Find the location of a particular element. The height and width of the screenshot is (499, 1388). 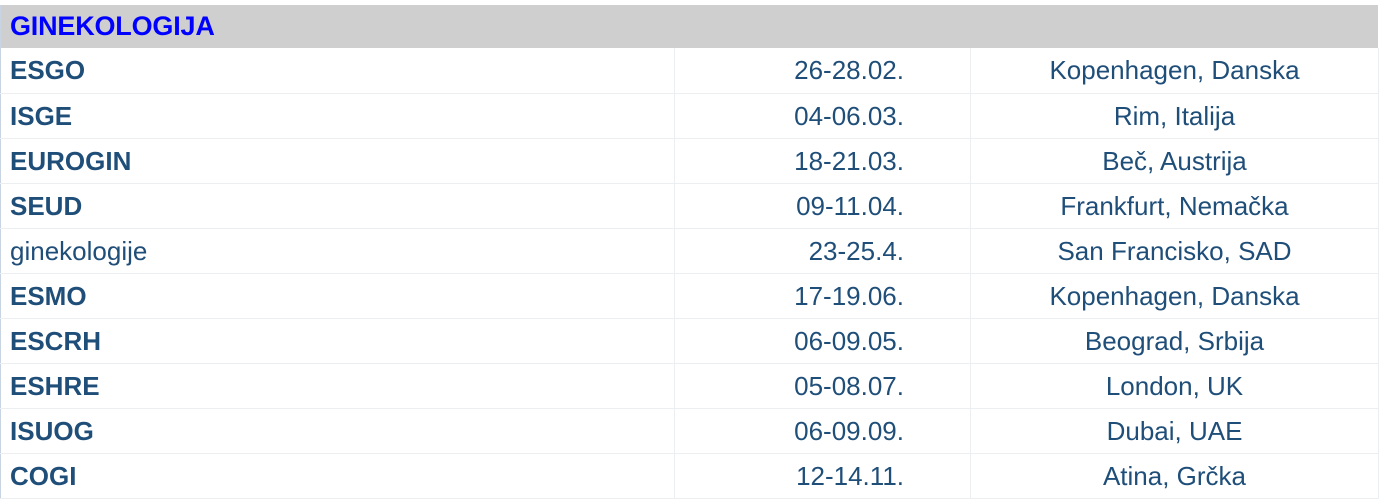

table-row: ISUOG 06-09.09. Dubai, UAE is located at coordinates (689, 431).